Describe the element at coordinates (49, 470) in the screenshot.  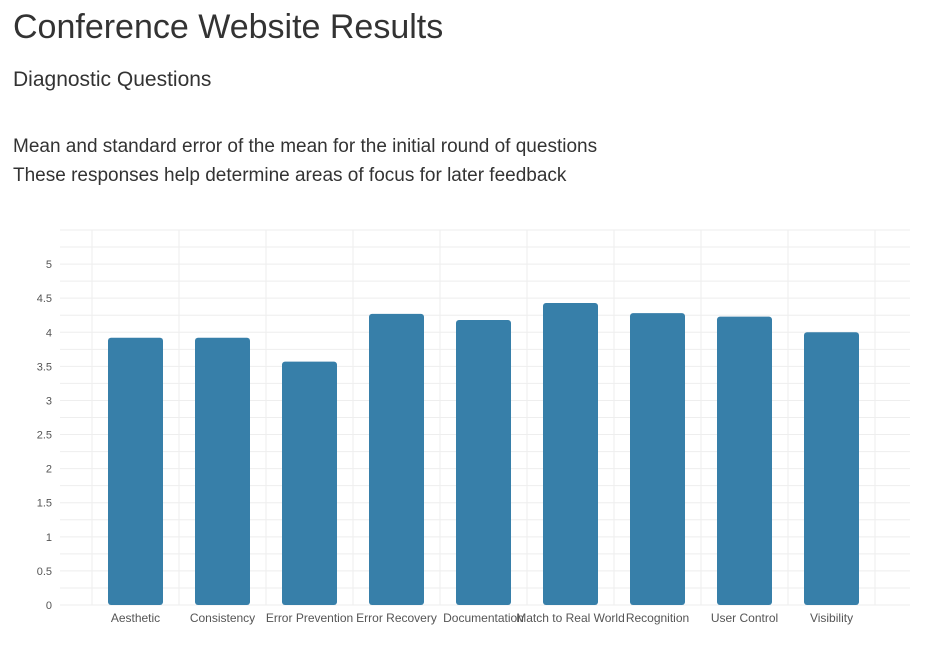
I see `y-tick-label: 2` at that location.